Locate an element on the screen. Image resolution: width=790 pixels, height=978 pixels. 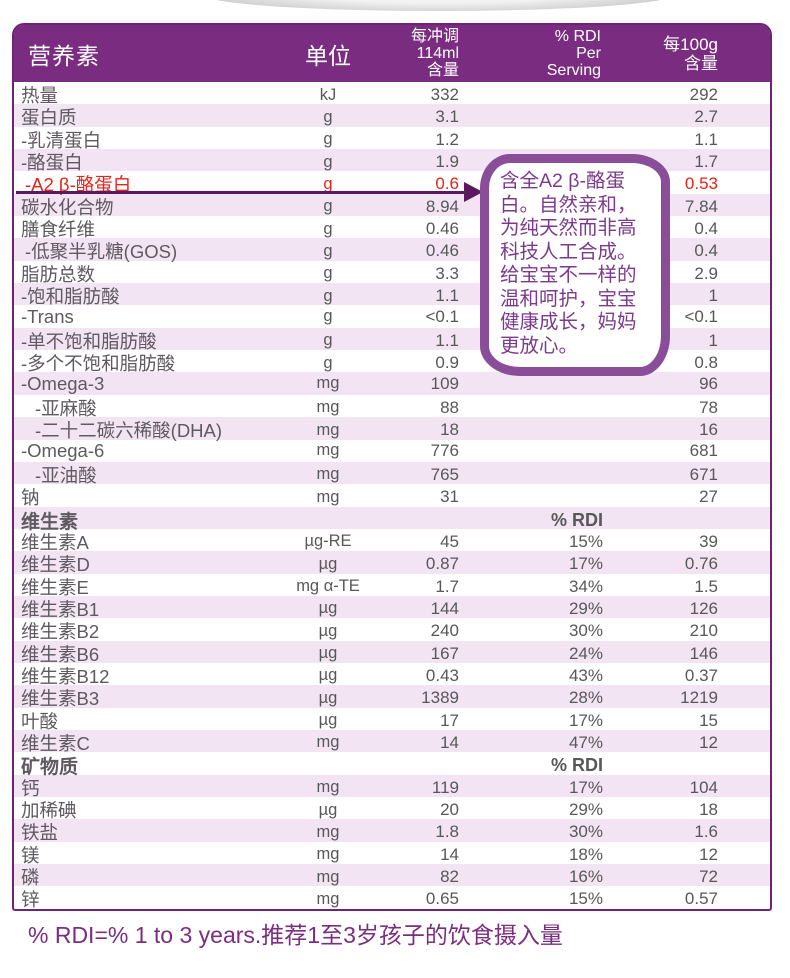
row-per-serving-value: 1389 is located at coordinates (440, 698).